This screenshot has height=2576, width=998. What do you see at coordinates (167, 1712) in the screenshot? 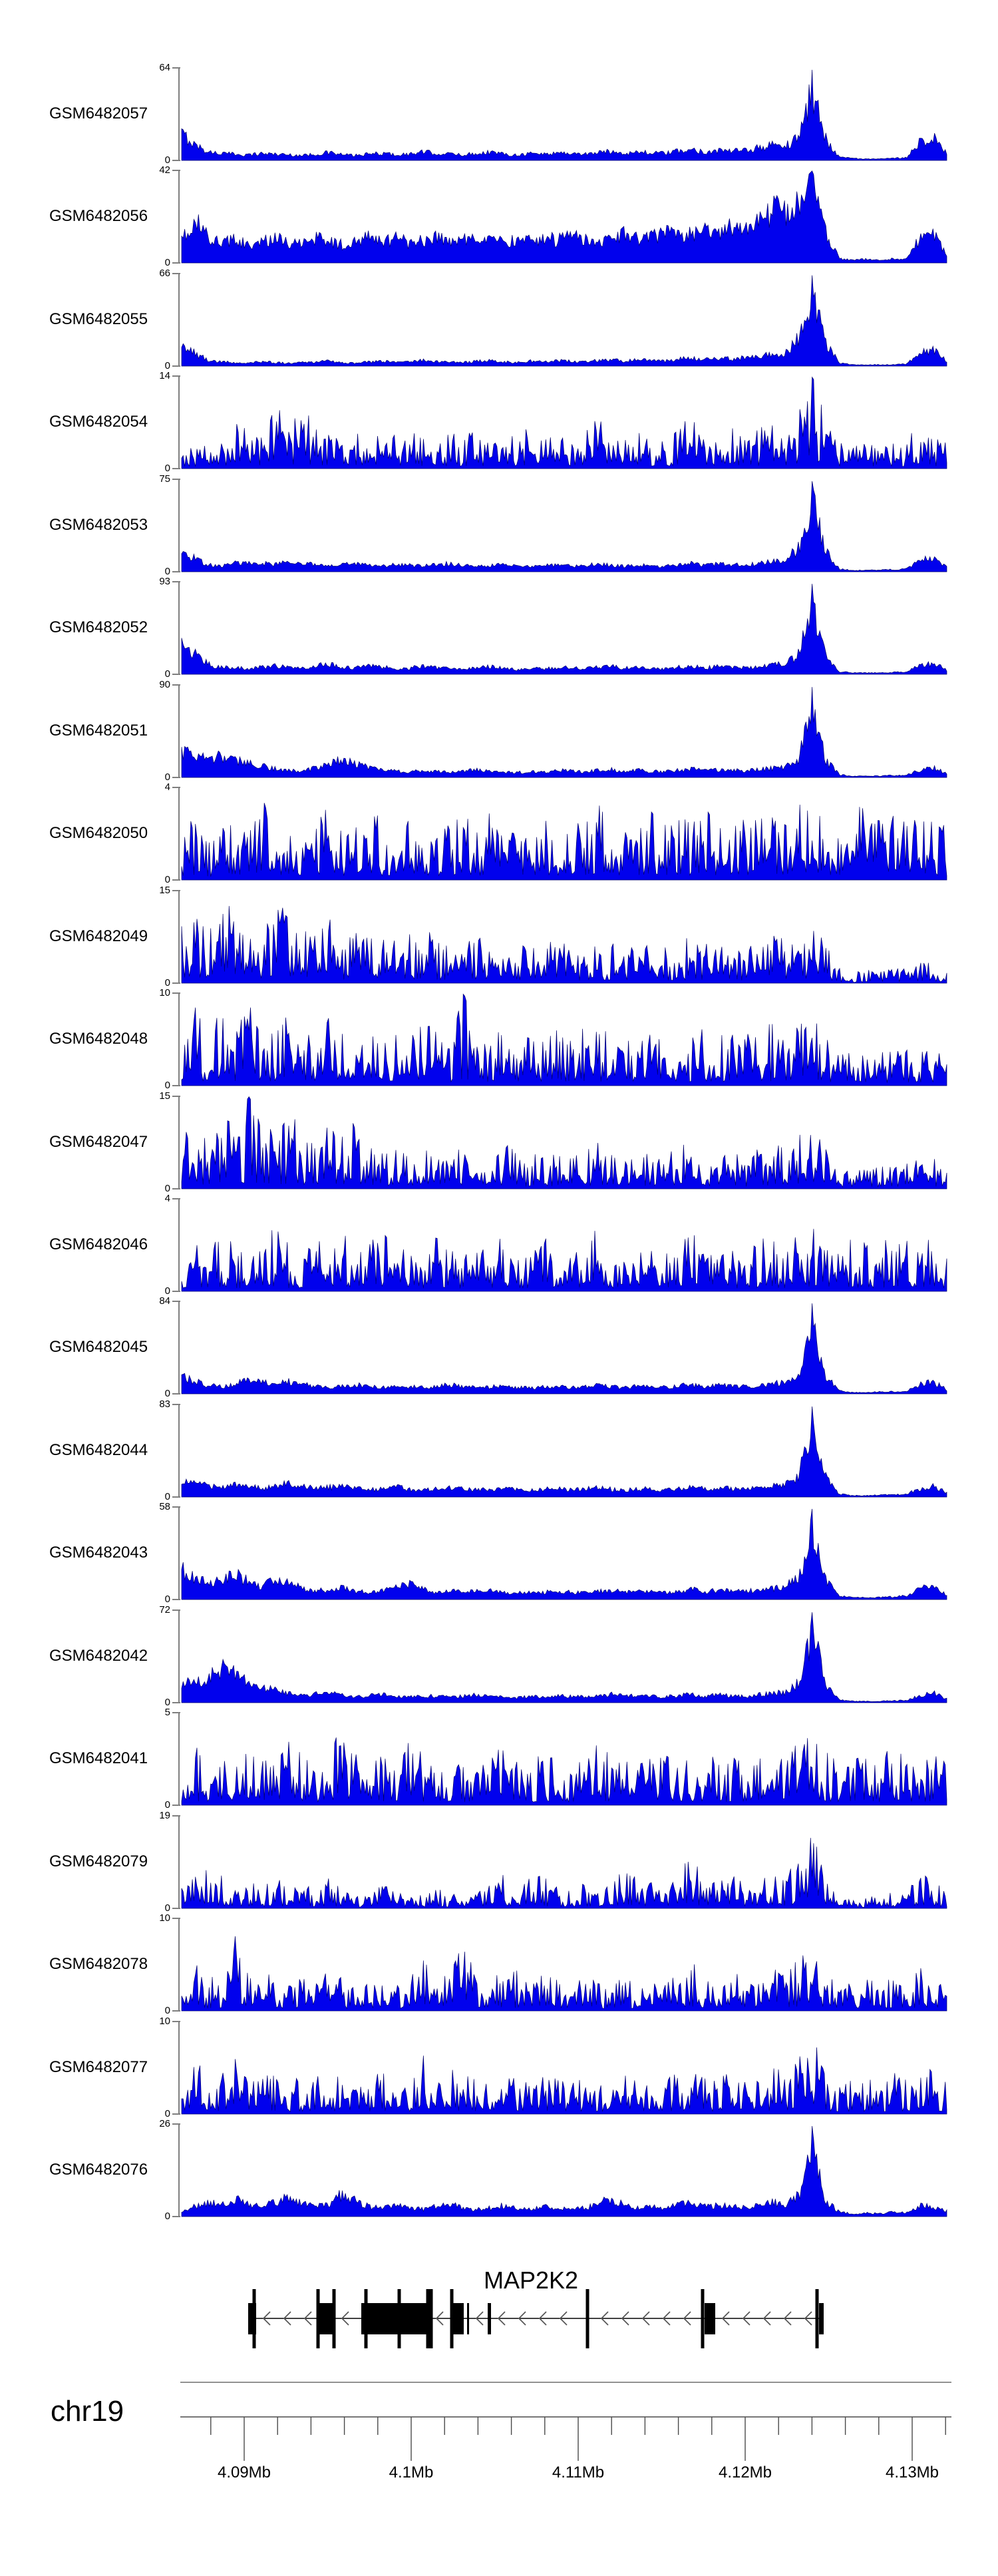
I see `track-ymax-label: 5` at bounding box center [167, 1712].